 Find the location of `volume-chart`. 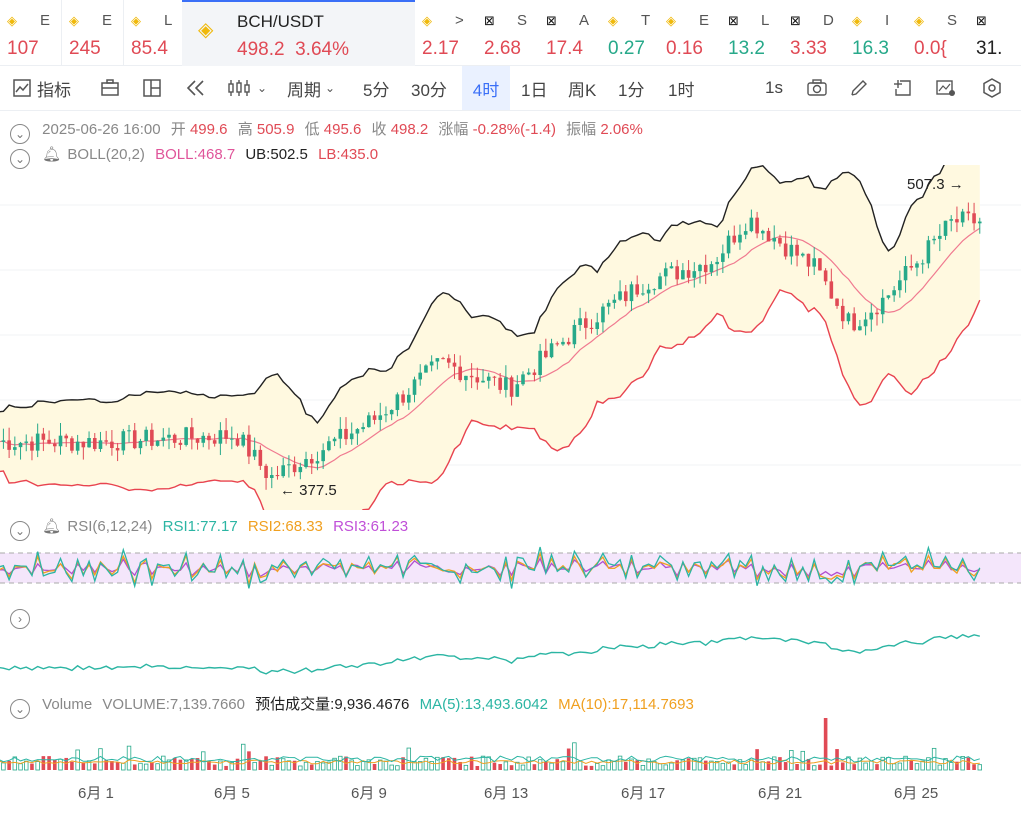

volume-chart is located at coordinates (510, 742).